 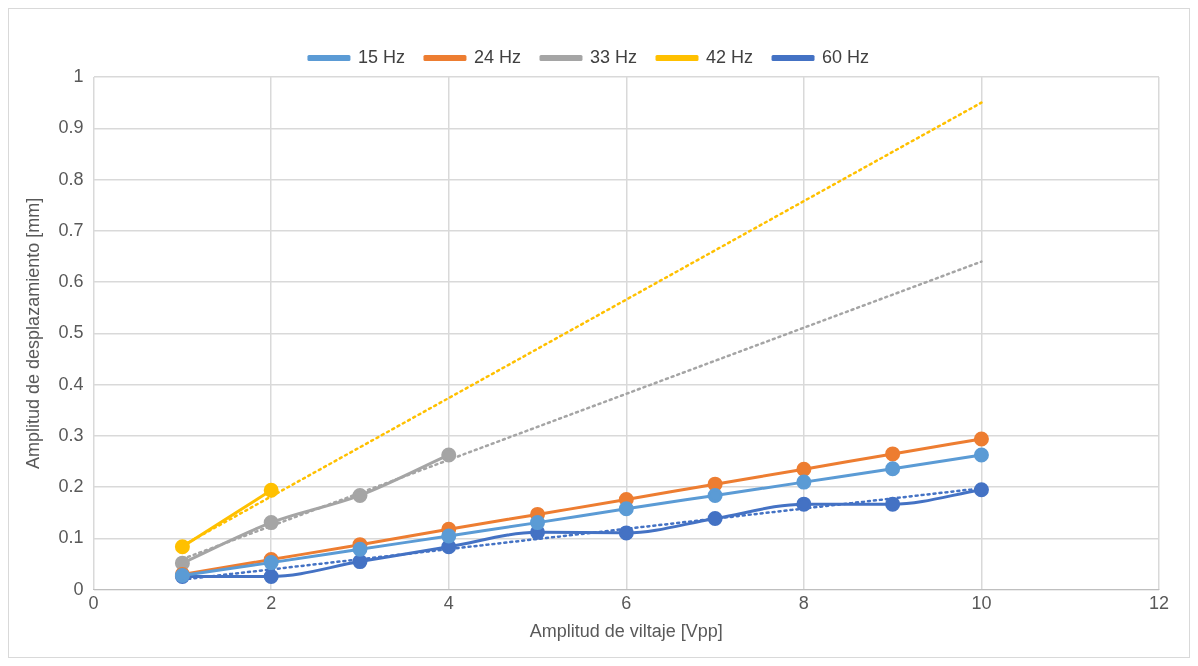 What do you see at coordinates (71, 127) in the screenshot?
I see `y-tick-label: 0.9` at bounding box center [71, 127].